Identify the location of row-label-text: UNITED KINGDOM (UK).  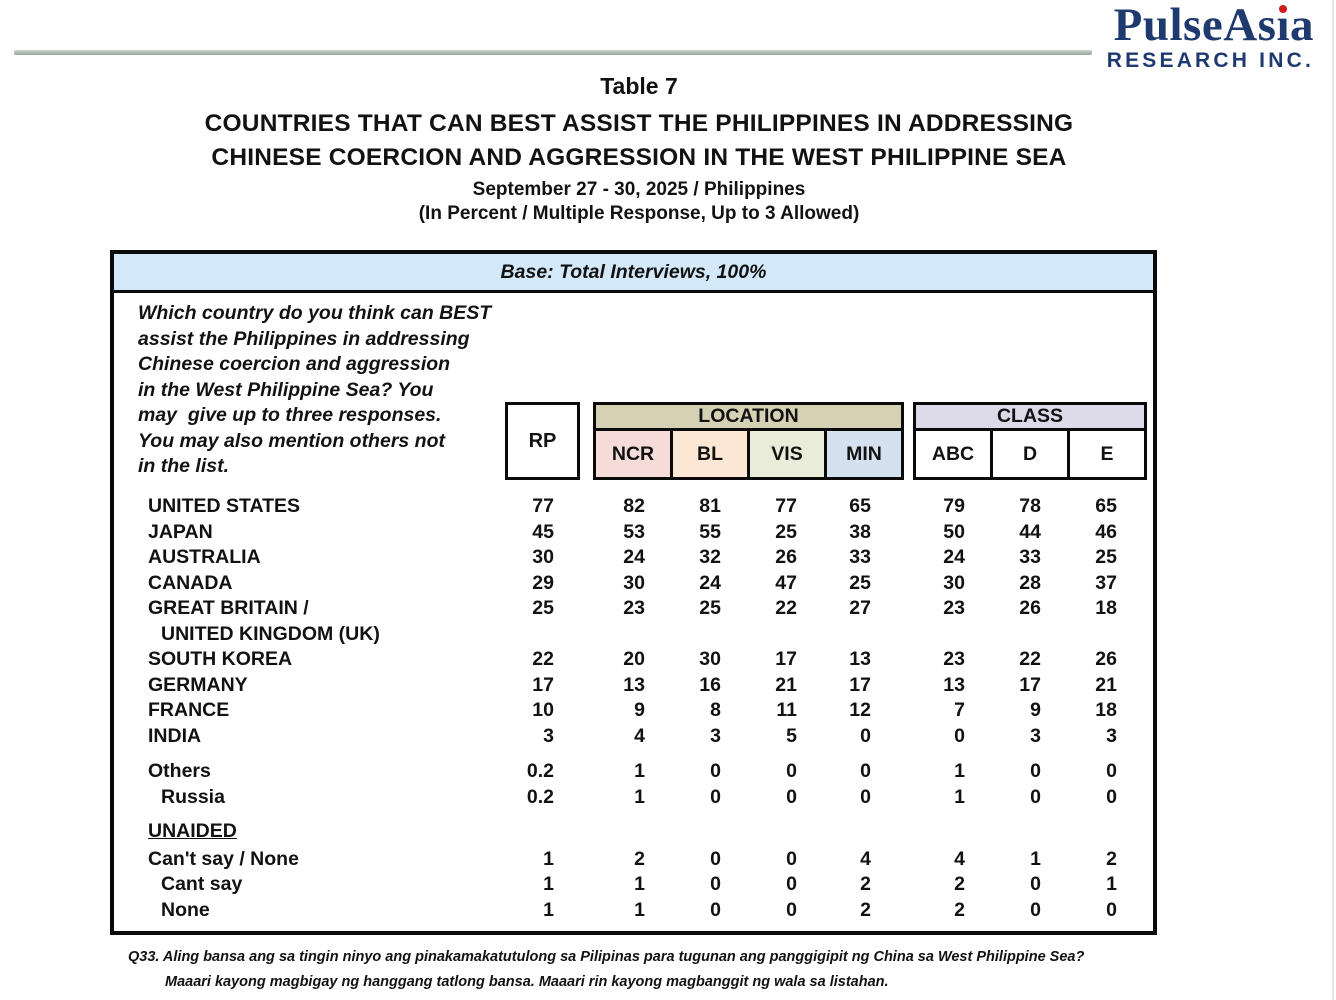
(270, 633).